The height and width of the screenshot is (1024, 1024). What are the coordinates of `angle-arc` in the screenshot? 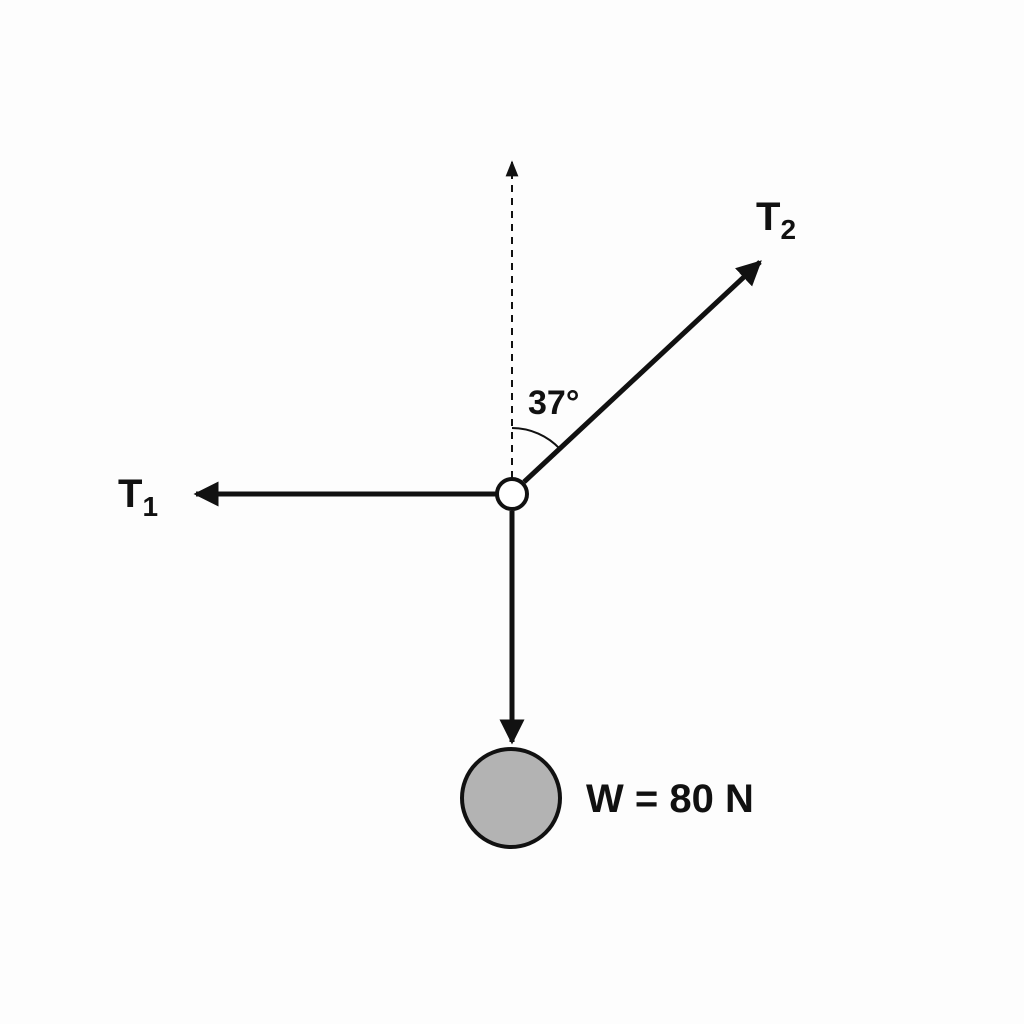 It's located at (536, 438).